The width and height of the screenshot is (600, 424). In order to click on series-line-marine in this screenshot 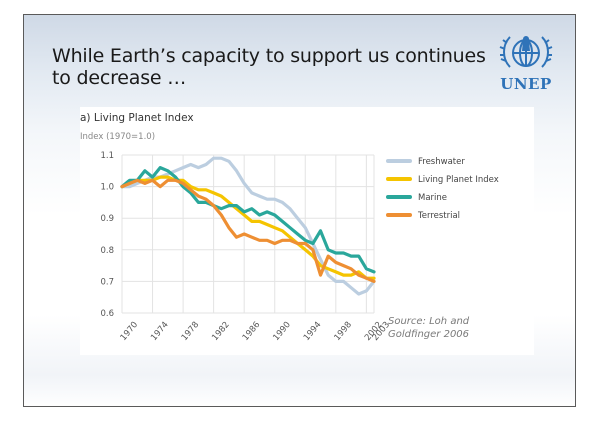, I will do `click(248, 220)`.